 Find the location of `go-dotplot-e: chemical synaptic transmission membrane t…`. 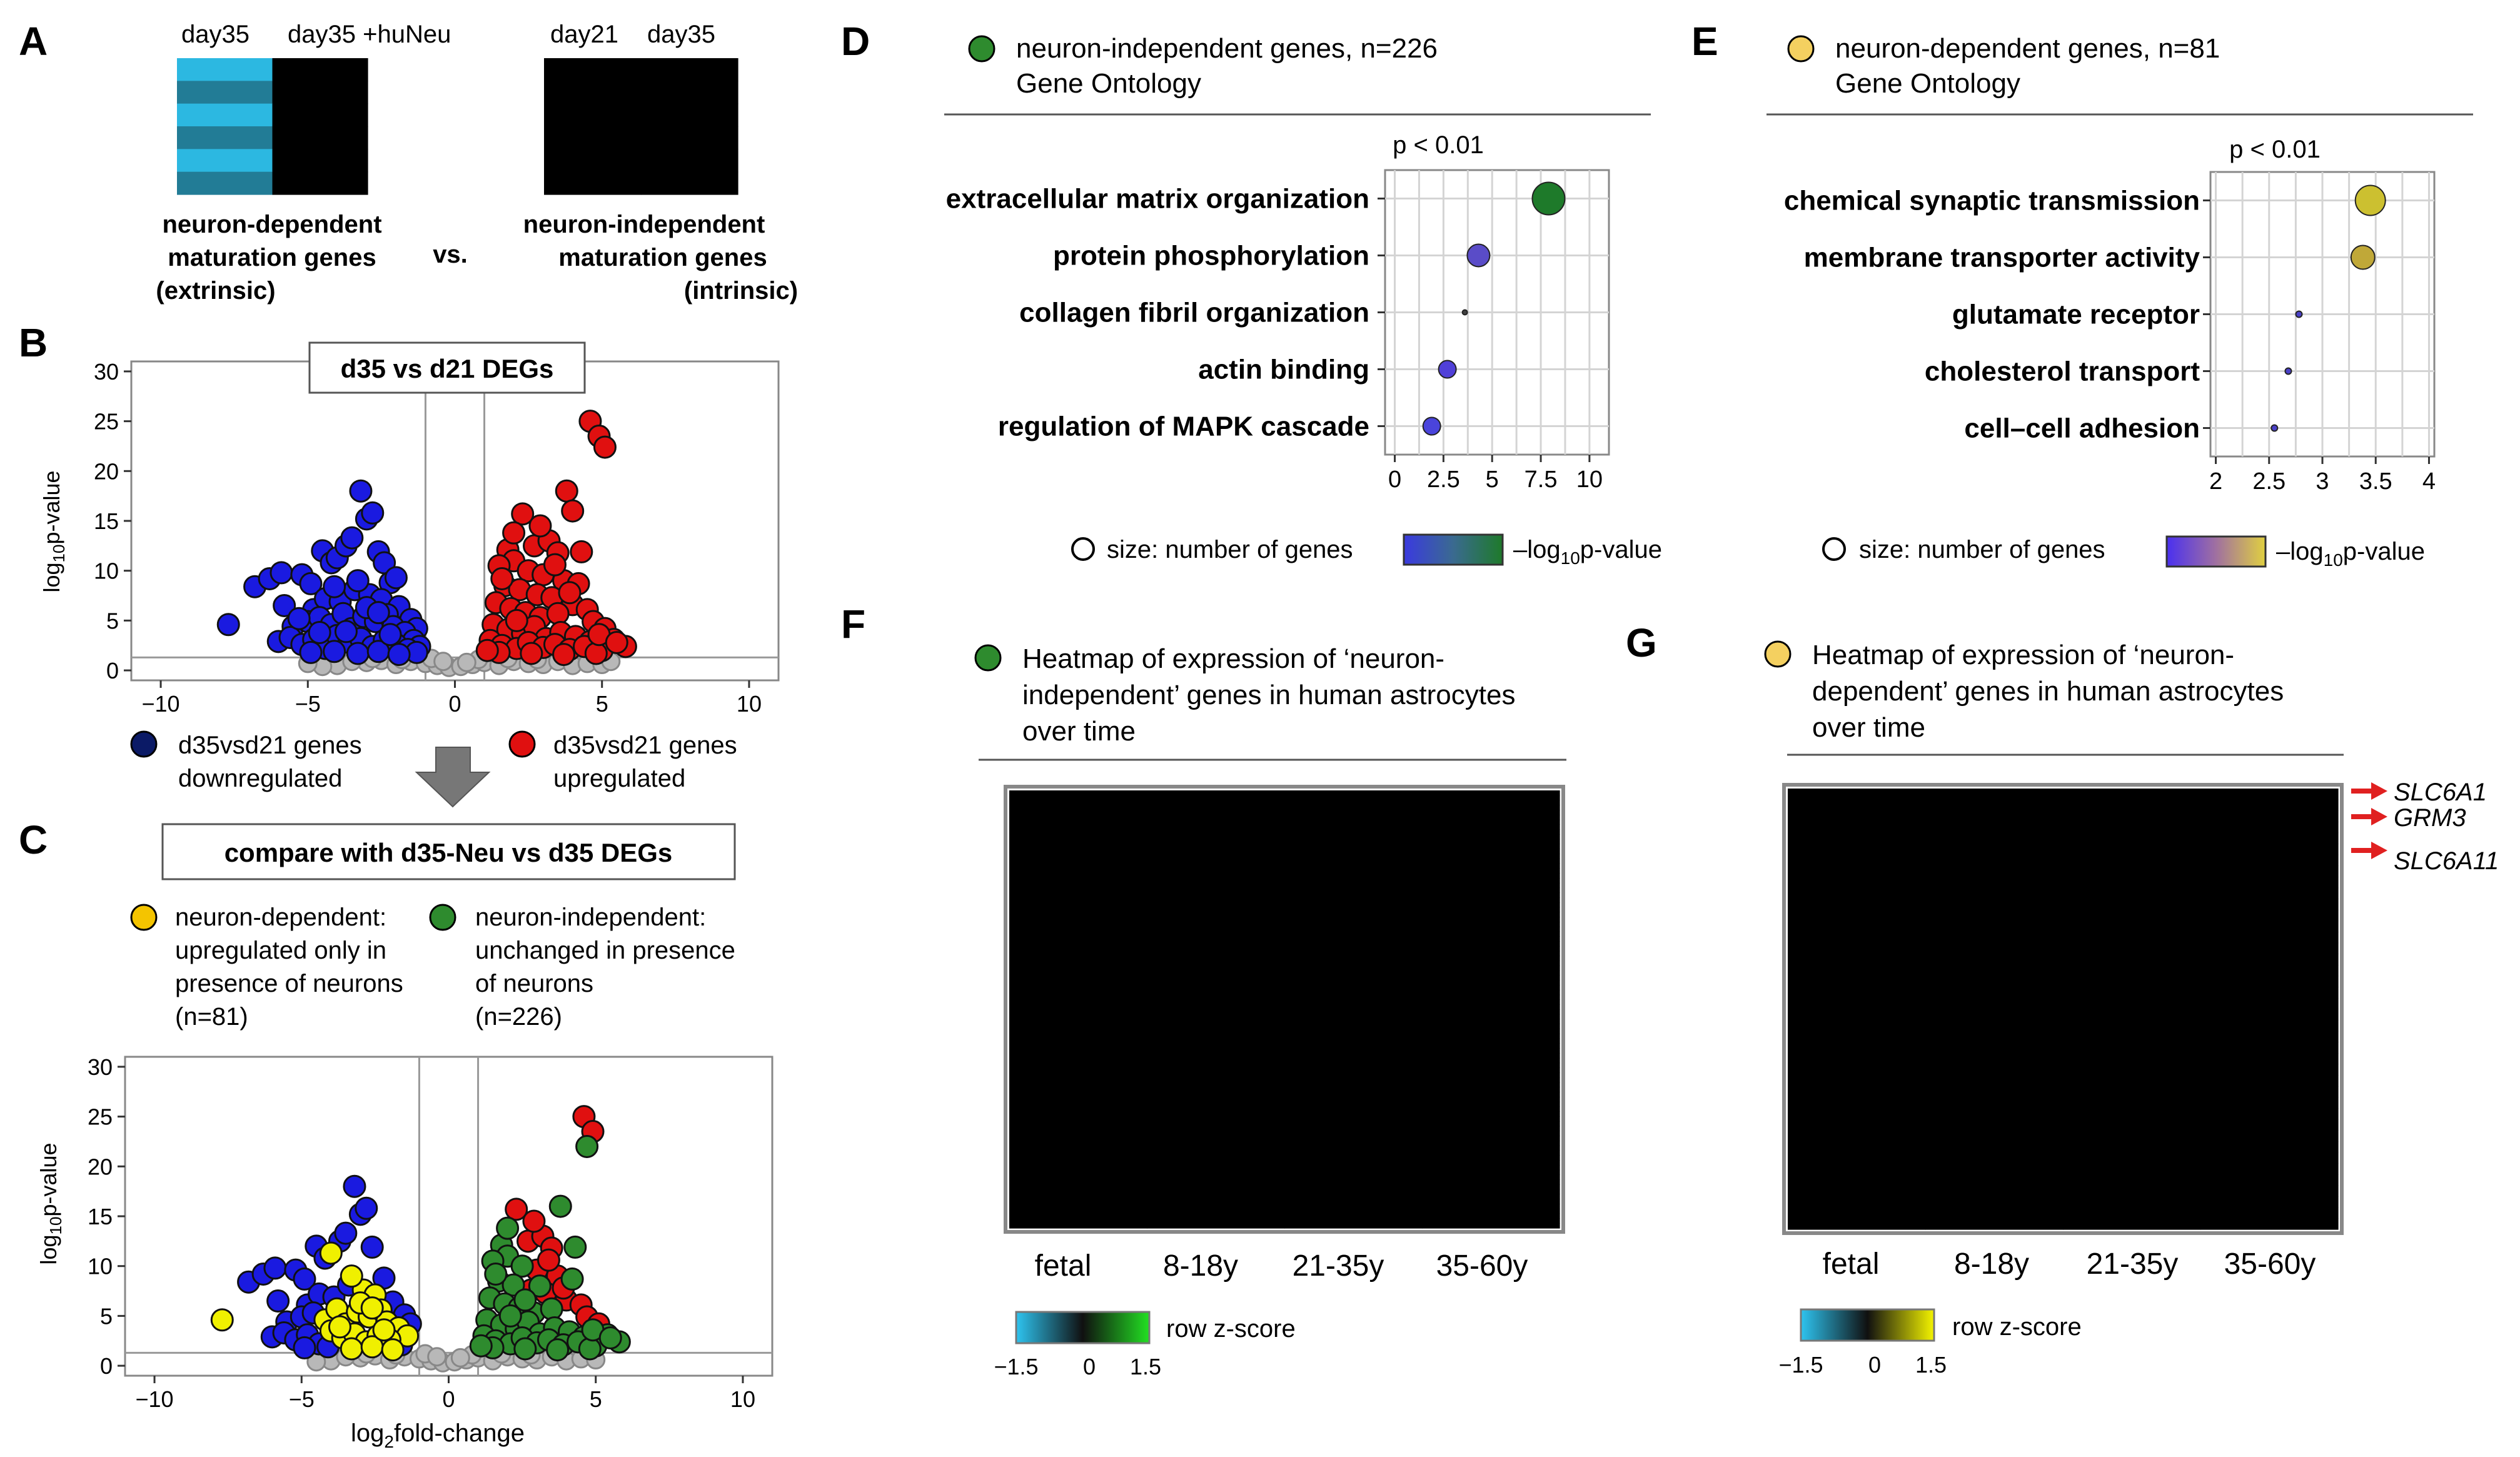

go-dotplot-e: chemical synaptic transmission membrane t… is located at coordinates (2110, 333).